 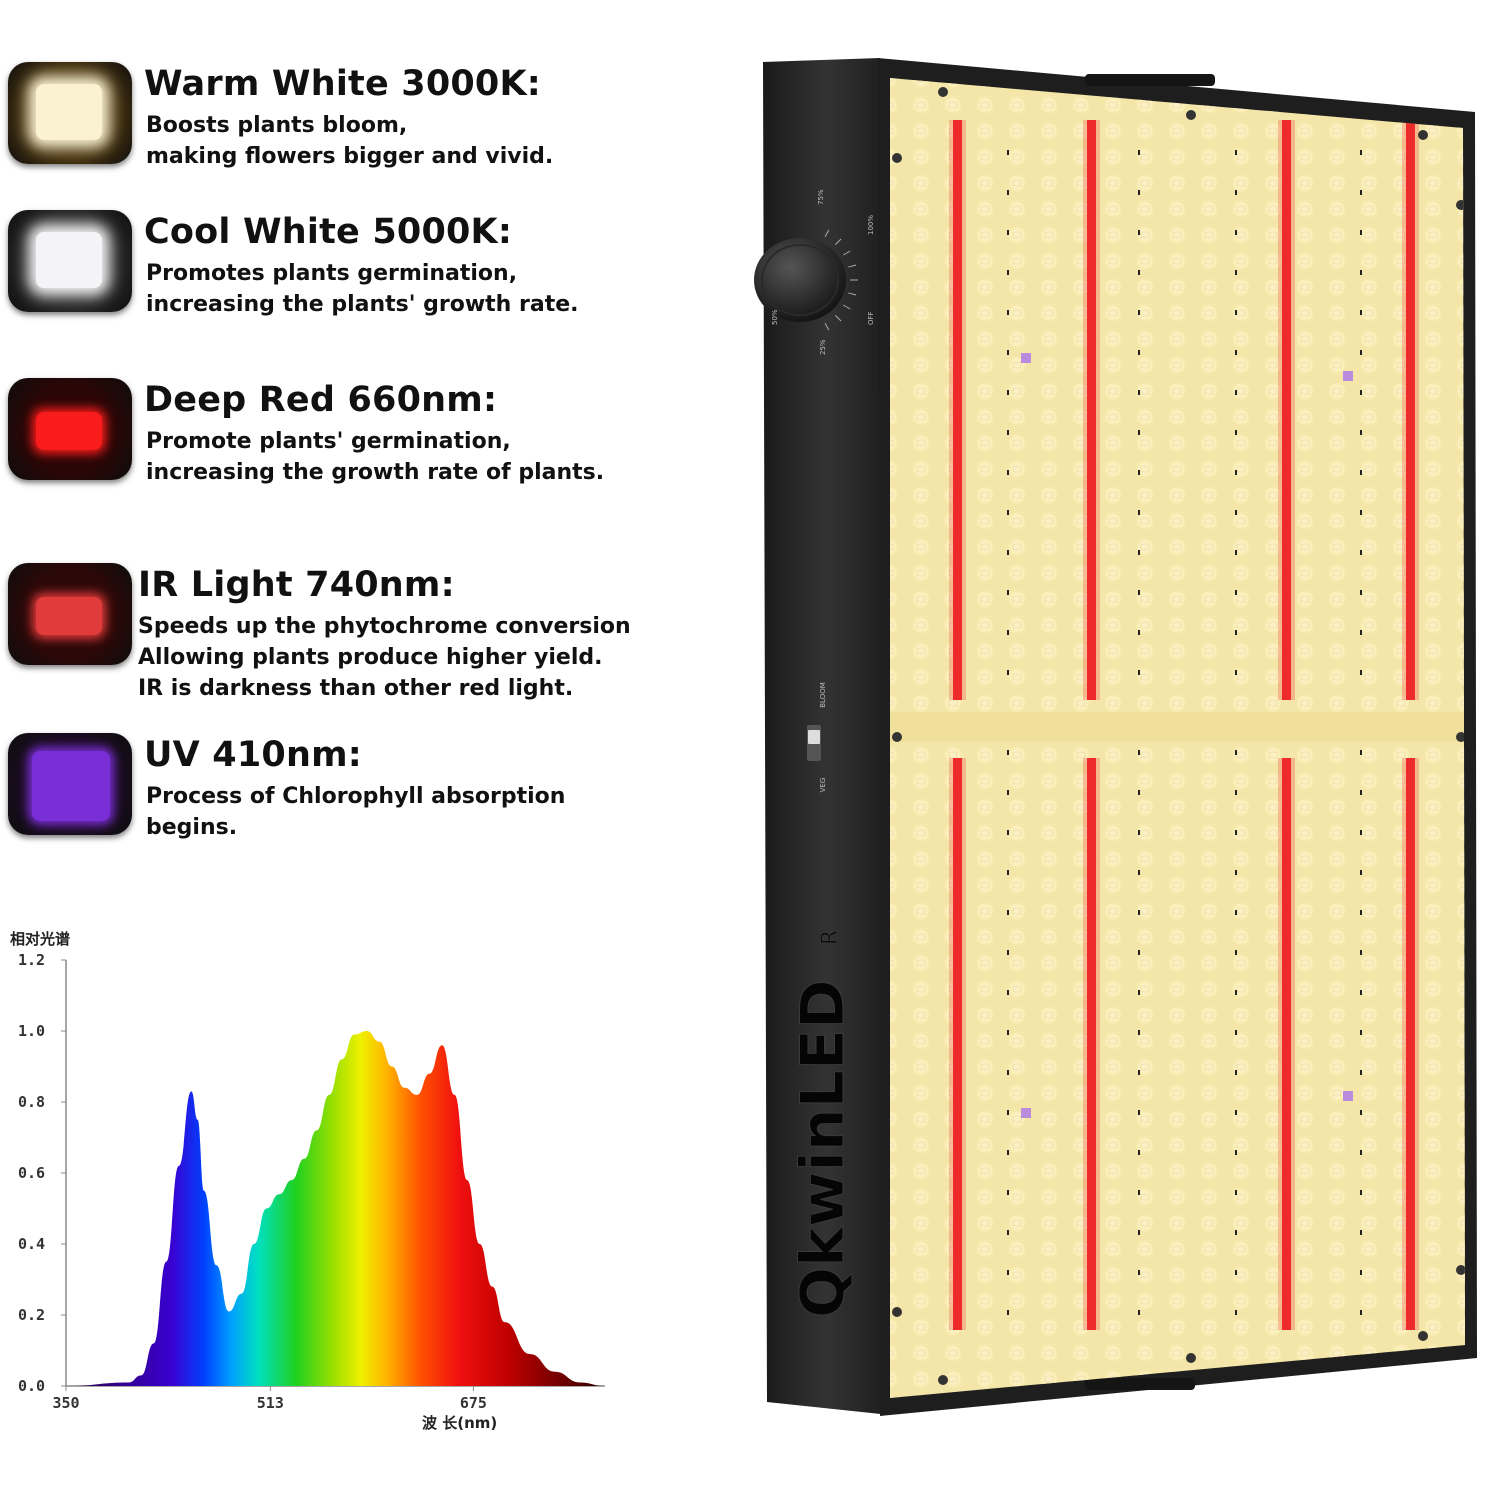 I want to click on y-tick-label: 0.6, so click(x=31, y=1173).